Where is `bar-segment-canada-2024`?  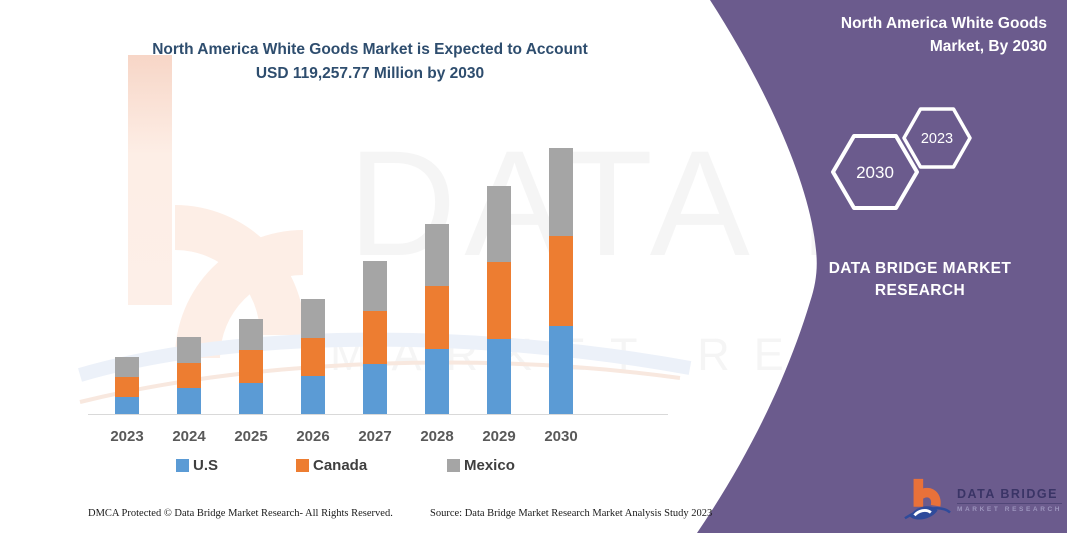
bar-segment-canada-2024 is located at coordinates (189, 375).